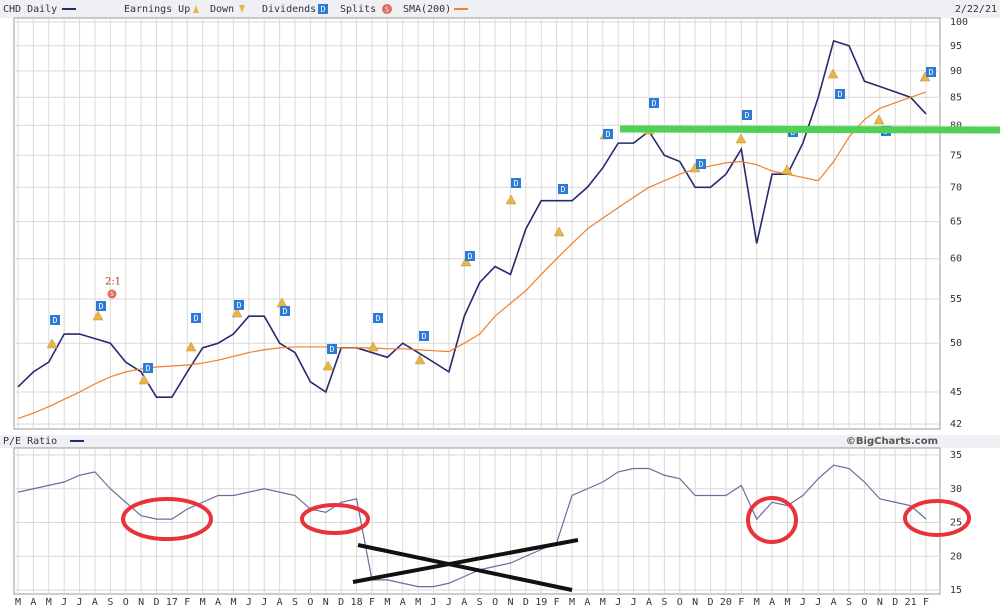  I want to click on y-tick-label: 20, so click(956, 556).